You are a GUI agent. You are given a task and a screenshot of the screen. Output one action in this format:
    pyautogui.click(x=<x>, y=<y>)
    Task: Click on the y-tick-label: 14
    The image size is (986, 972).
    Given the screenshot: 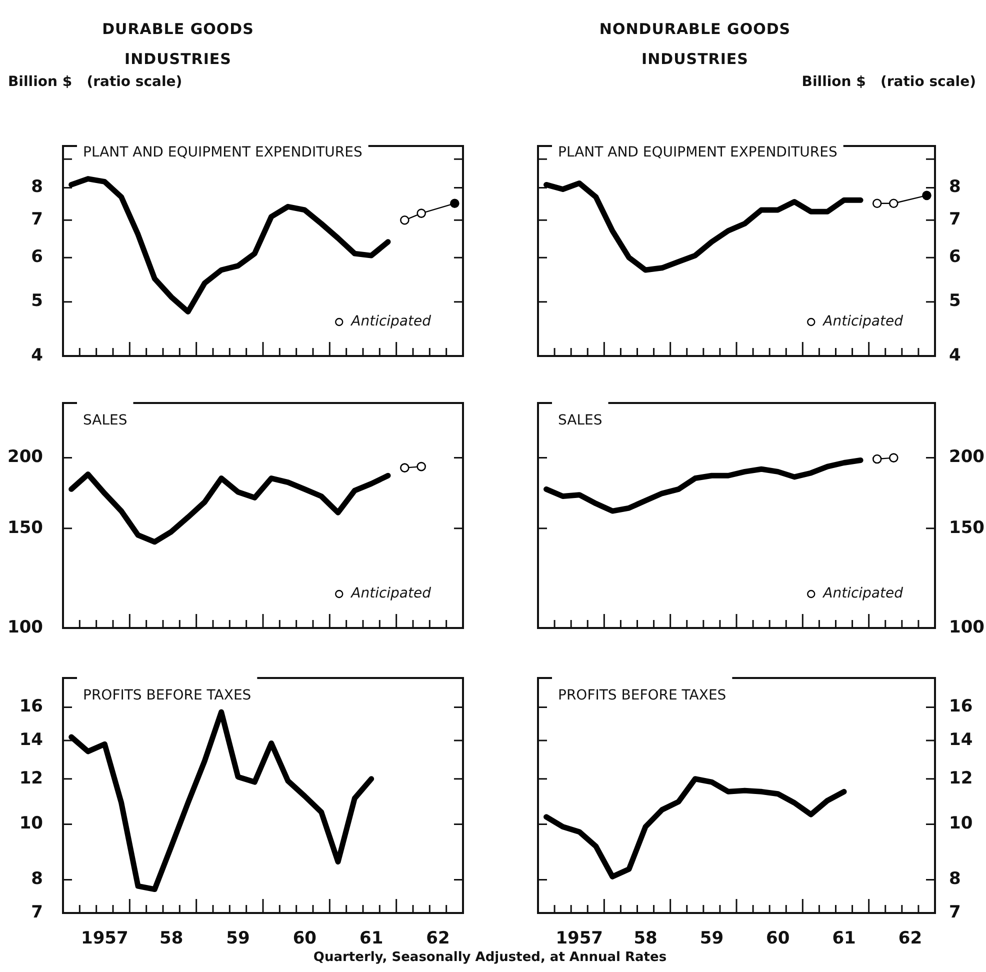 What is the action you would take?
    pyautogui.click(x=31, y=740)
    